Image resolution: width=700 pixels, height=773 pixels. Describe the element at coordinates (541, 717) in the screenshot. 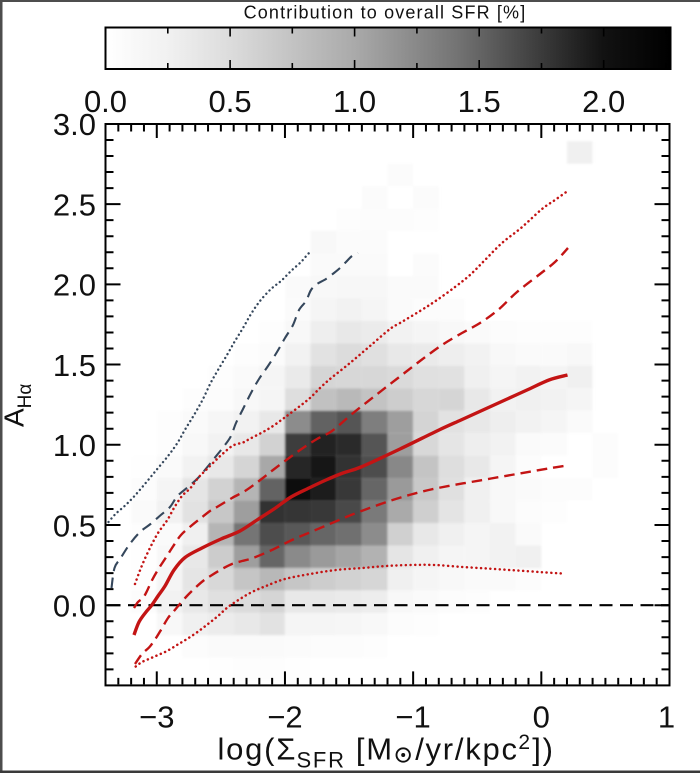

I see `svg-text: 0` at that location.